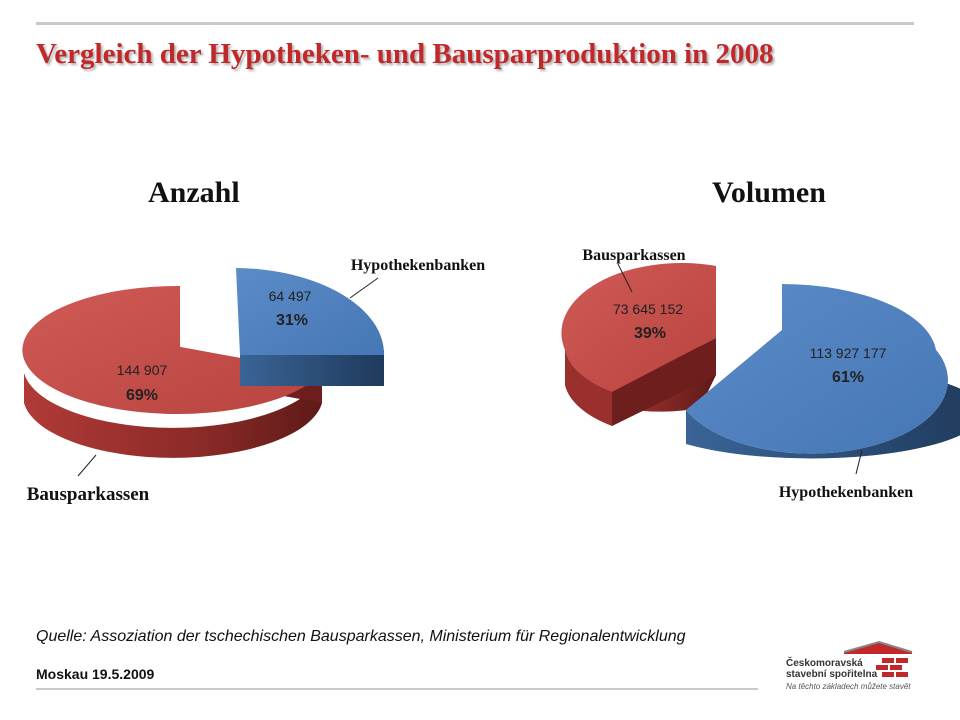  I want to click on data-label-value: 64 497, so click(290, 296).